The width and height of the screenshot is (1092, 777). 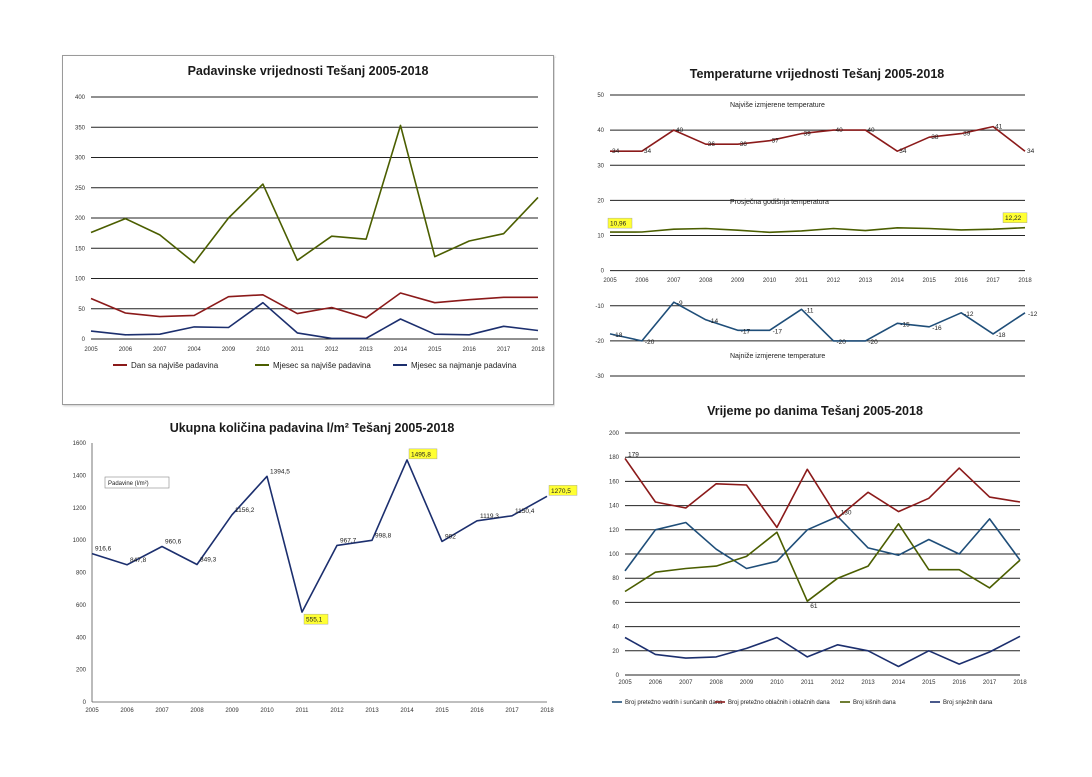 What do you see at coordinates (614, 531) in the screenshot?
I see `y-tick-label: 120` at bounding box center [614, 531].